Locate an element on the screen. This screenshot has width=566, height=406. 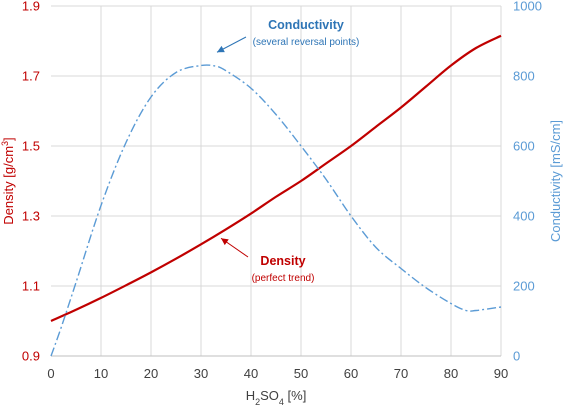
y-left-tick-label: 0.9 is located at coordinates (31, 356).